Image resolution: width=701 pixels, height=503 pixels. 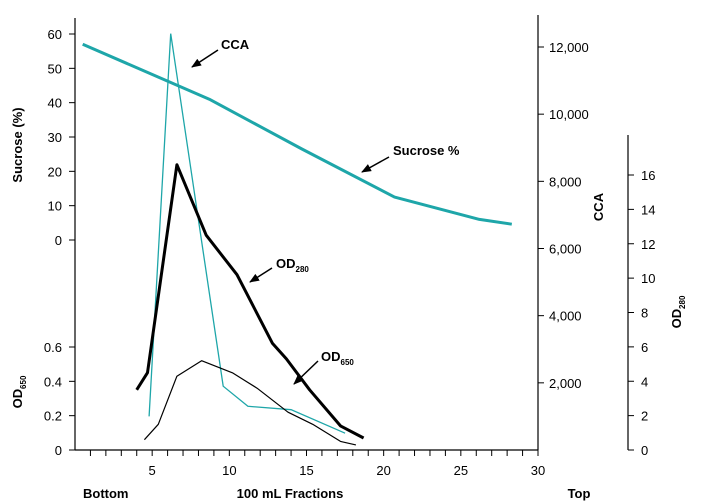 I want to click on cca-axis-tick-label: 6,000, so click(x=565, y=249).